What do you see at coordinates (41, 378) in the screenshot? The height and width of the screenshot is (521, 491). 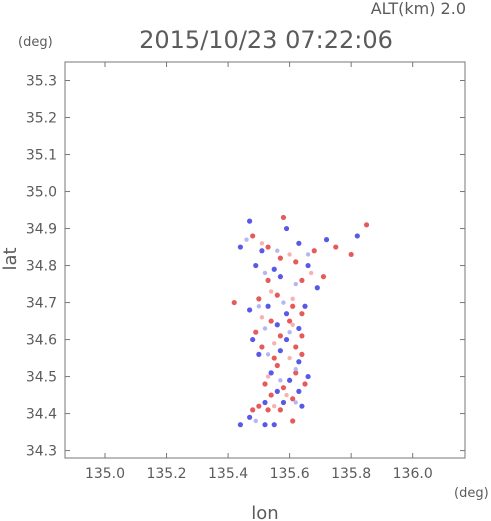 I see `y-tick-label: 34.5` at bounding box center [41, 378].